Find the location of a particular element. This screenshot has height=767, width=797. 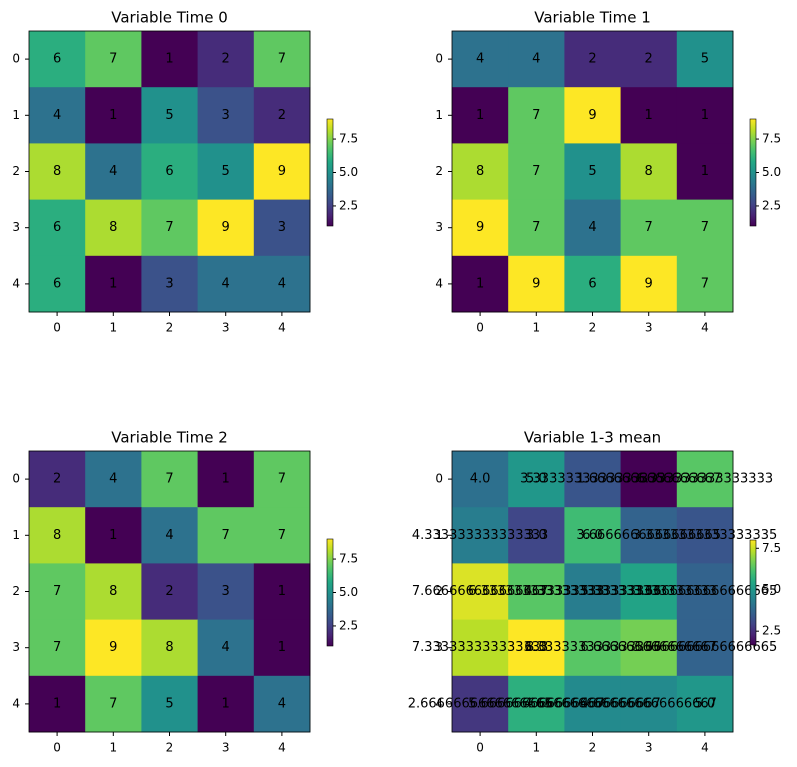

colorbar-tick-label: 7.5 is located at coordinates (348, 559).